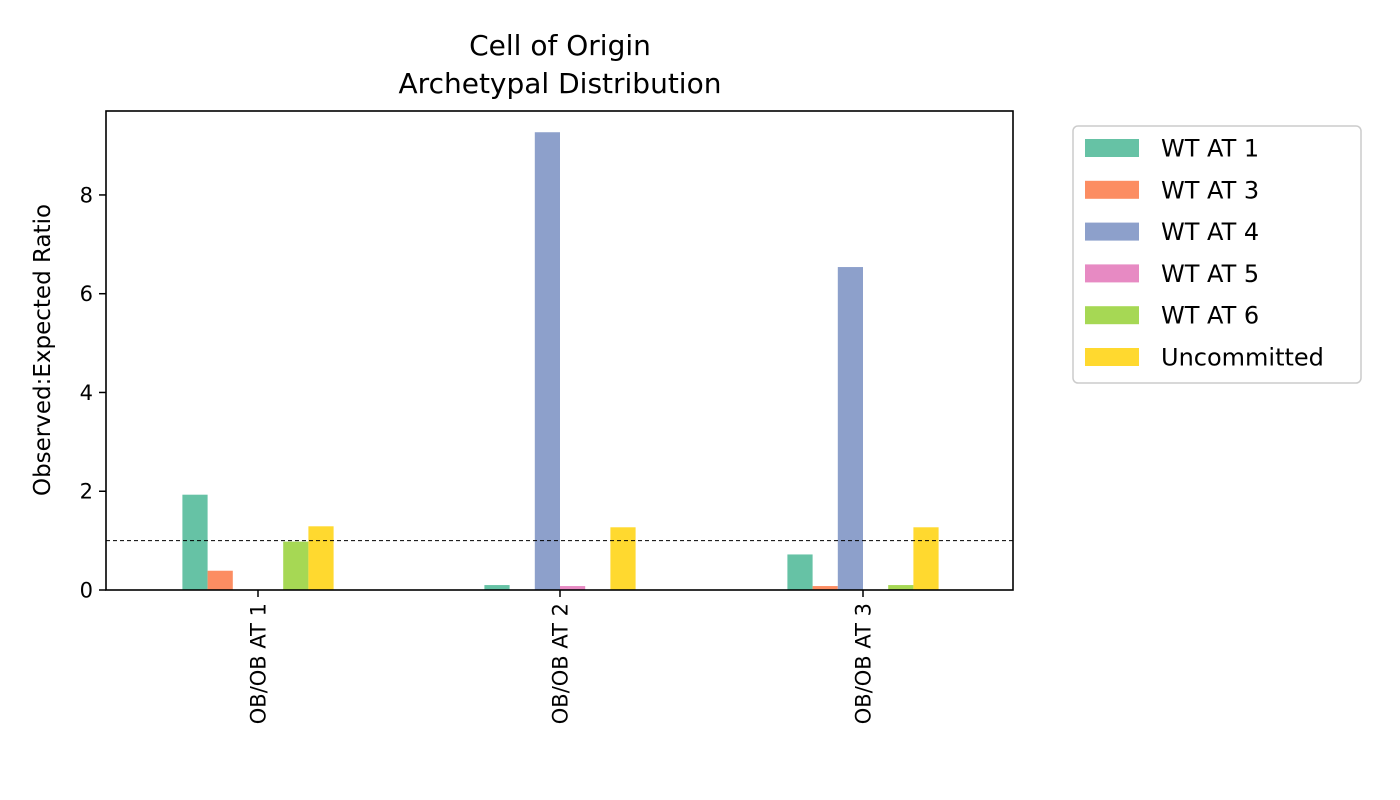  I want to click on legend-label: WT AT 3, so click(1210, 190).